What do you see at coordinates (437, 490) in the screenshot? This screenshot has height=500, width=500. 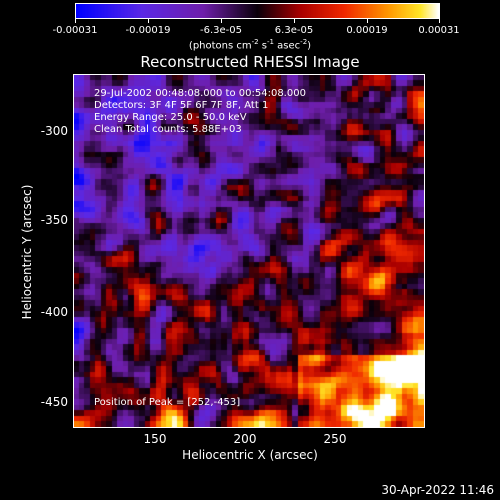 I see `render-timestamp: 30-Apr-2022 11:46` at bounding box center [437, 490].